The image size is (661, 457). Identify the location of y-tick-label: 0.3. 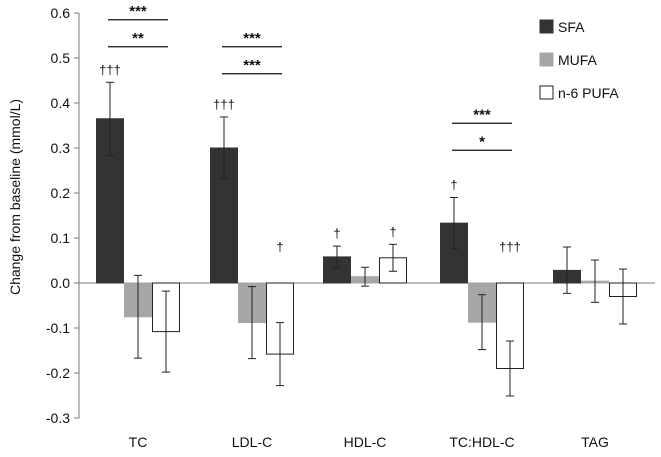
(61, 148).